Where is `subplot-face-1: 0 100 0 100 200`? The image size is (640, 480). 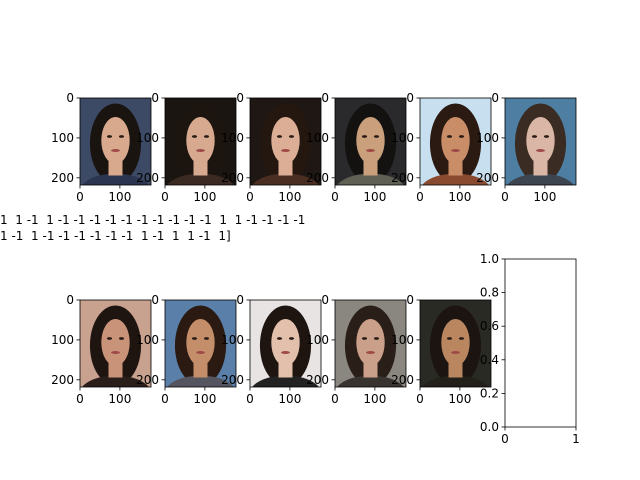
subplot-face-1: 0 100 0 100 200 is located at coordinates (101, 147).